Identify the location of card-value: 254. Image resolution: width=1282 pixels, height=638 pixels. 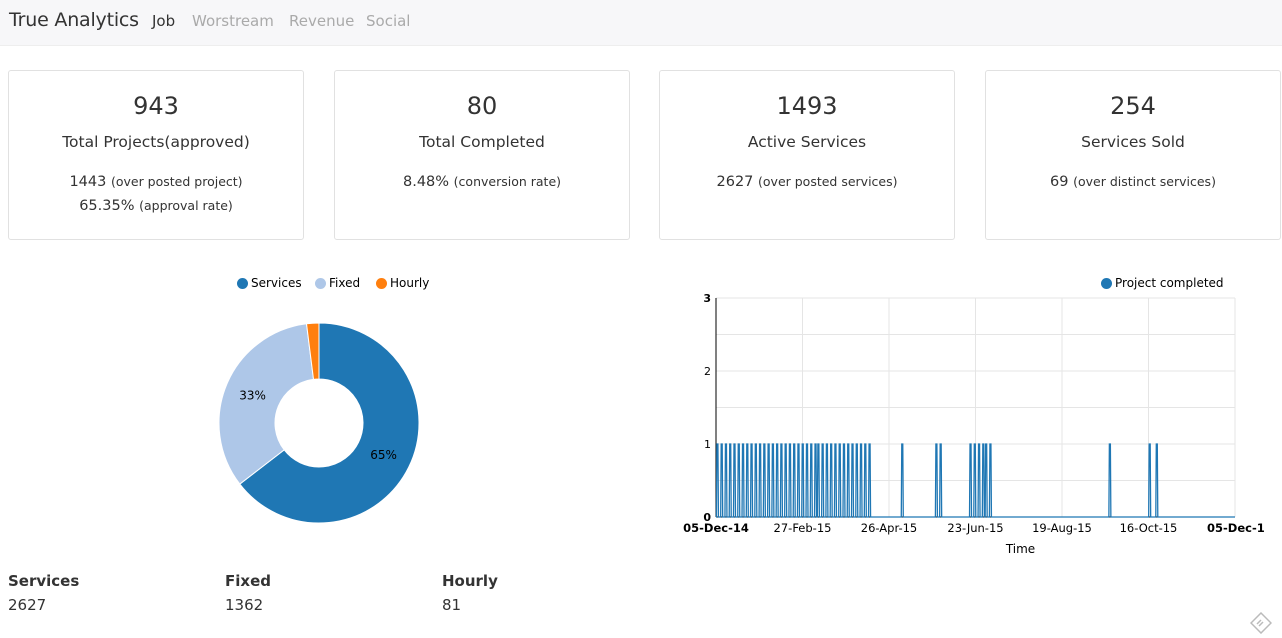
(1133, 106).